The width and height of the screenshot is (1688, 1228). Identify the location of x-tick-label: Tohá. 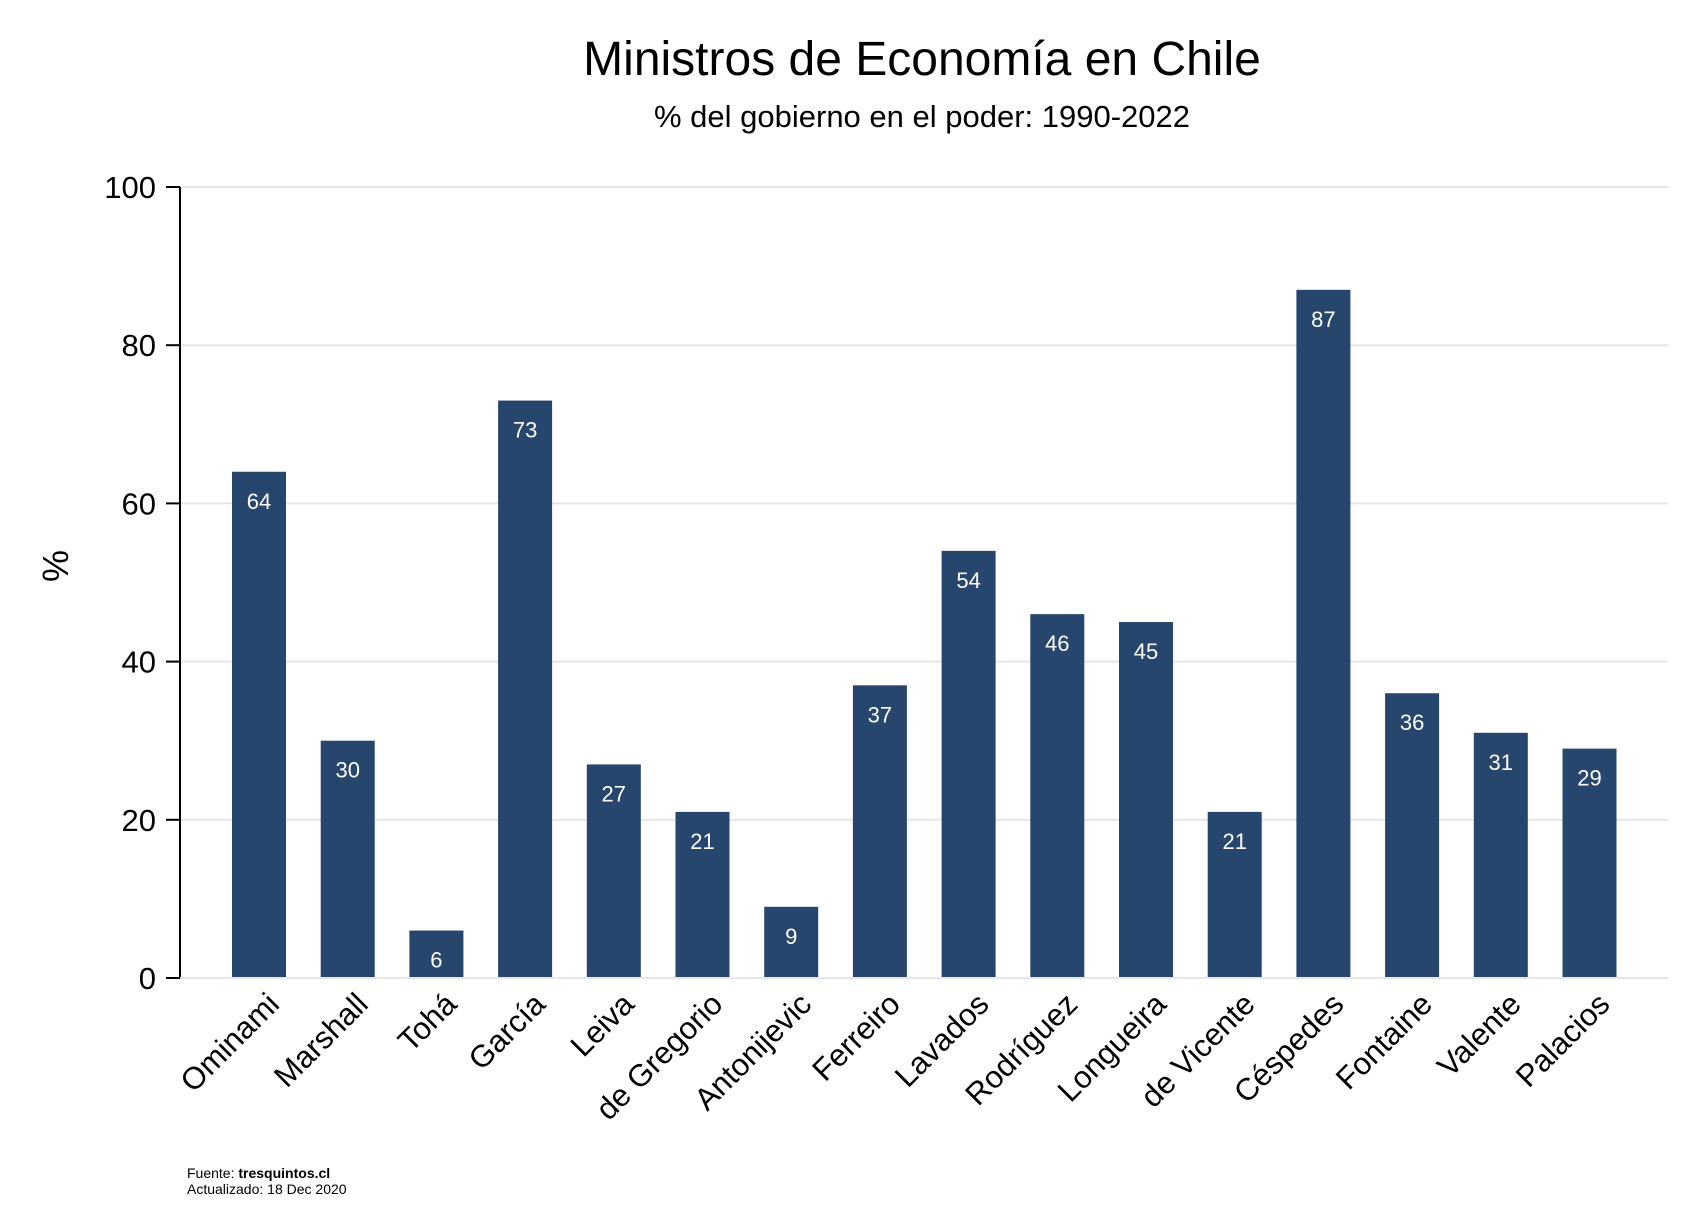
(427, 1022).